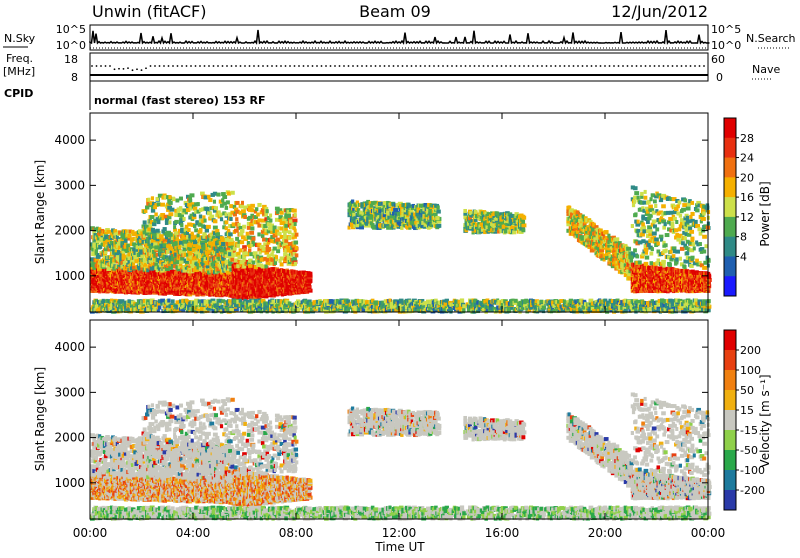  What do you see at coordinates (726, 29) in the screenshot?
I see `noise-right-tick-top: 10^5` at bounding box center [726, 29].